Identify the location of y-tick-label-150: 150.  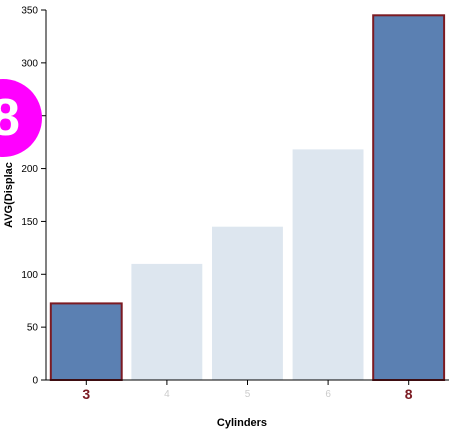
(29, 222).